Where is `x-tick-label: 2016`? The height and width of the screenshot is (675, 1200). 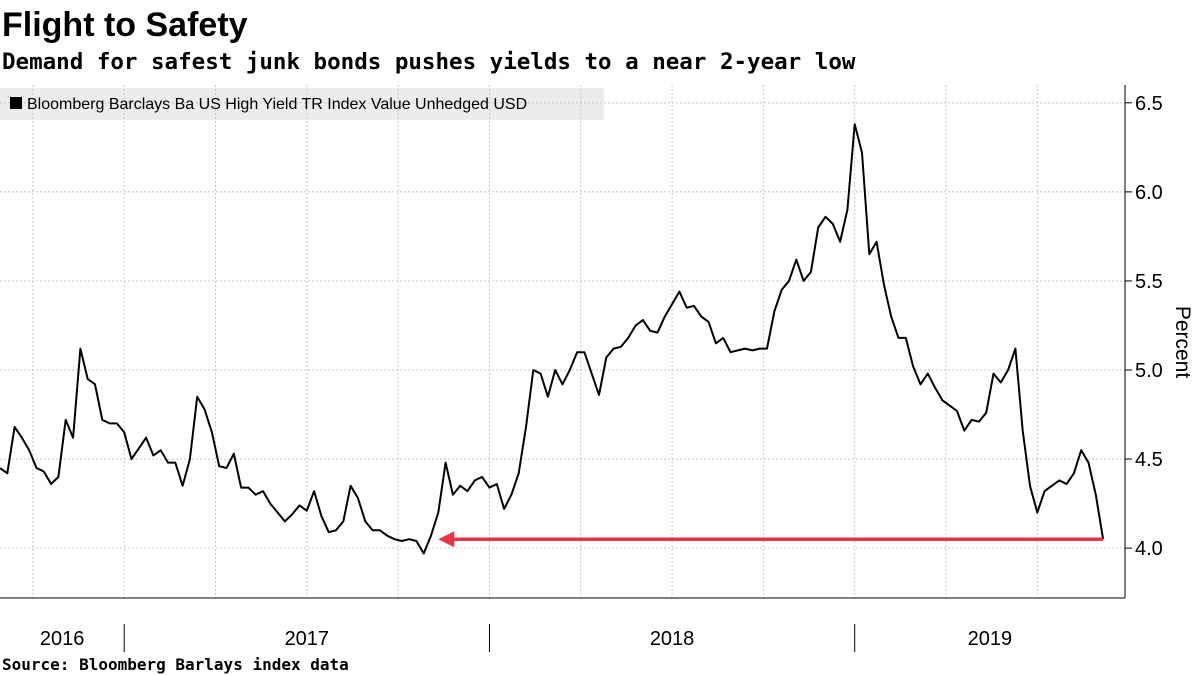
x-tick-label: 2016 is located at coordinates (62, 639).